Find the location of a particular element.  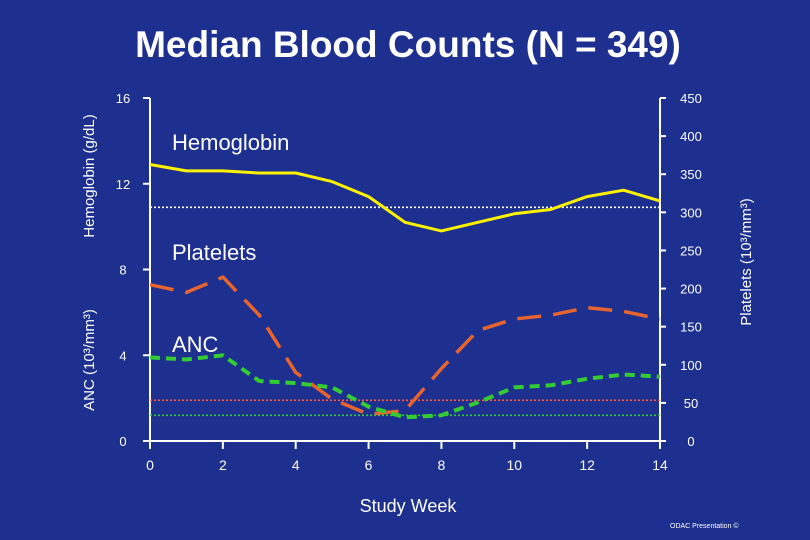

x-tick-label: 10 is located at coordinates (514, 465).